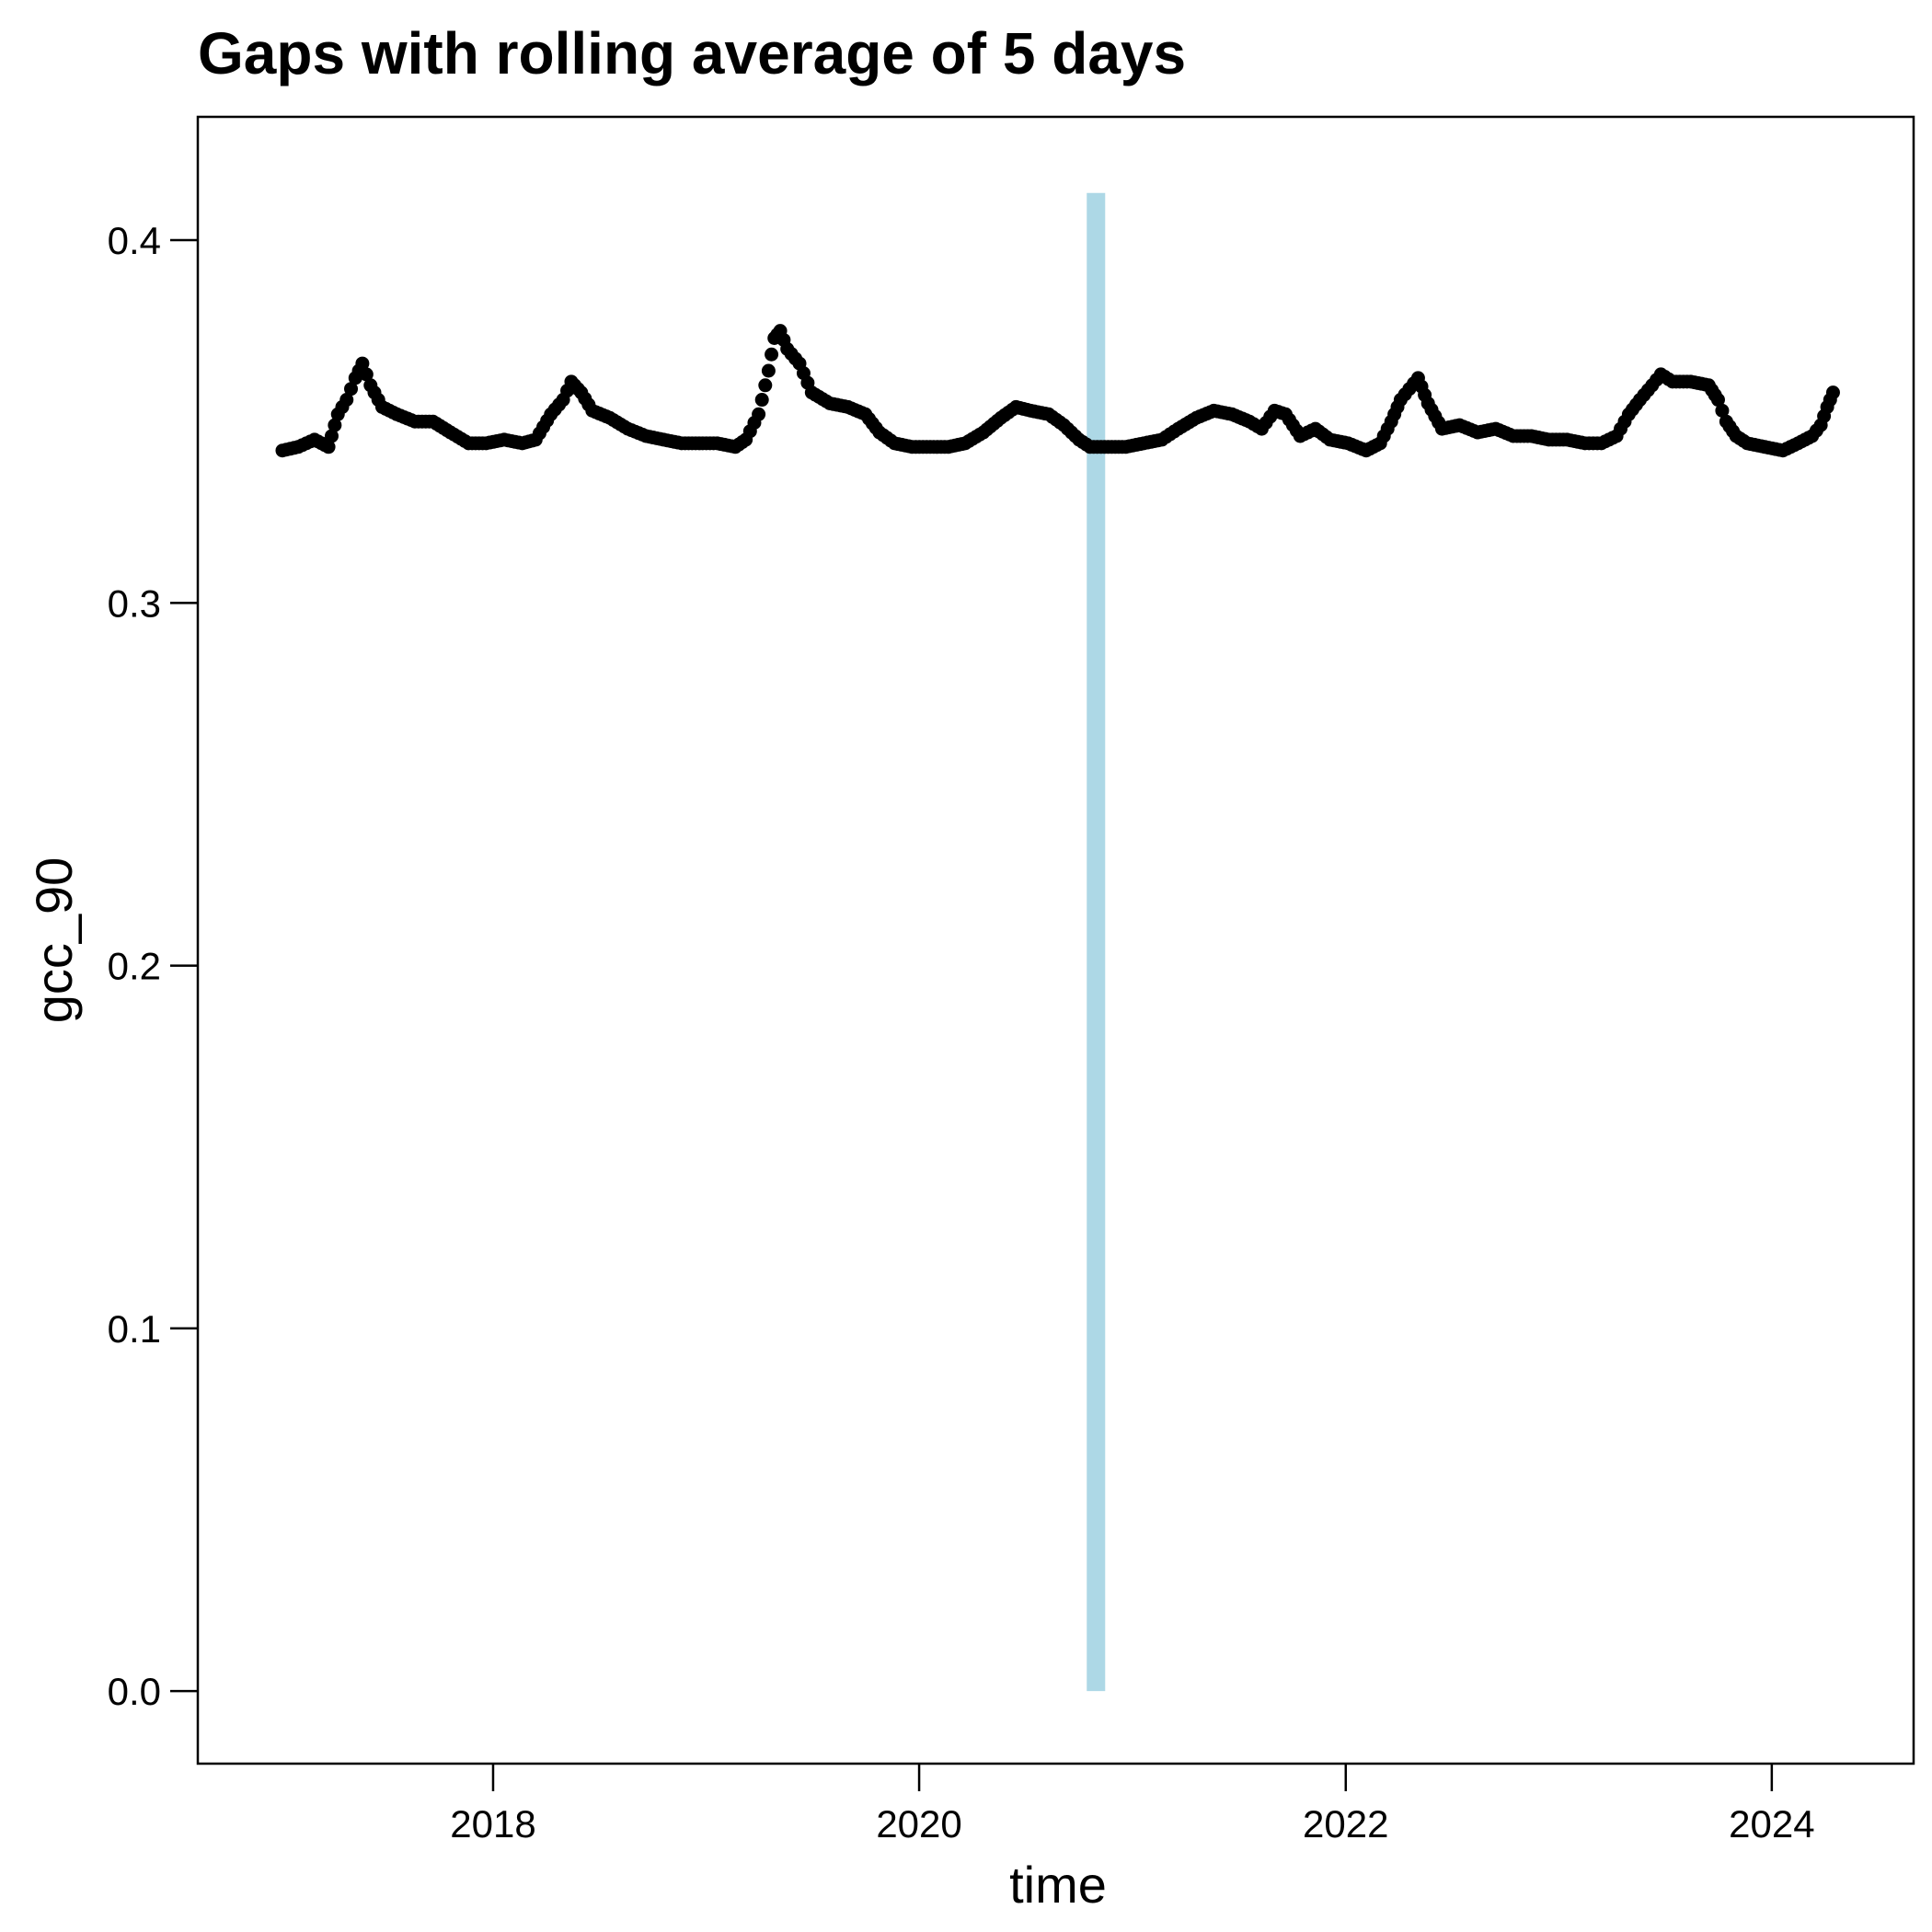  Describe the element at coordinates (134, 241) in the screenshot. I see `y-tick-label-4: 0.4` at that location.